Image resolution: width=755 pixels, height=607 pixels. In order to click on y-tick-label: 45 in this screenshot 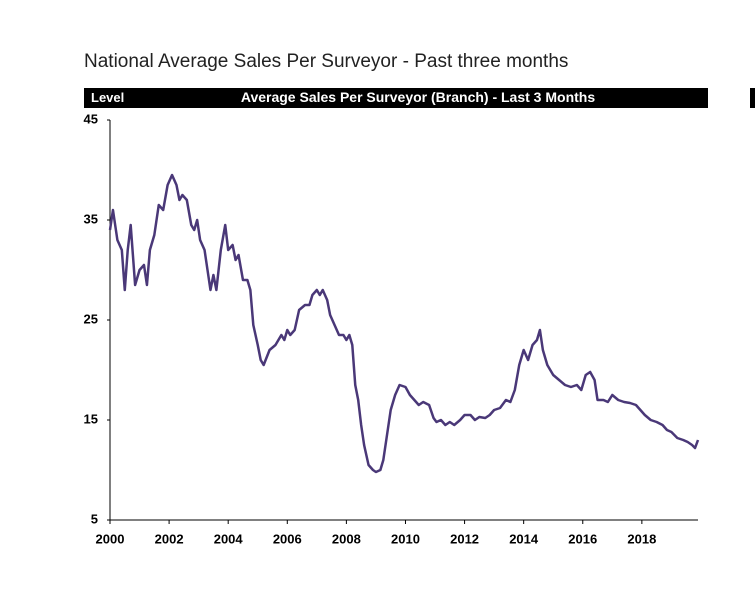, I will do `click(91, 118)`.